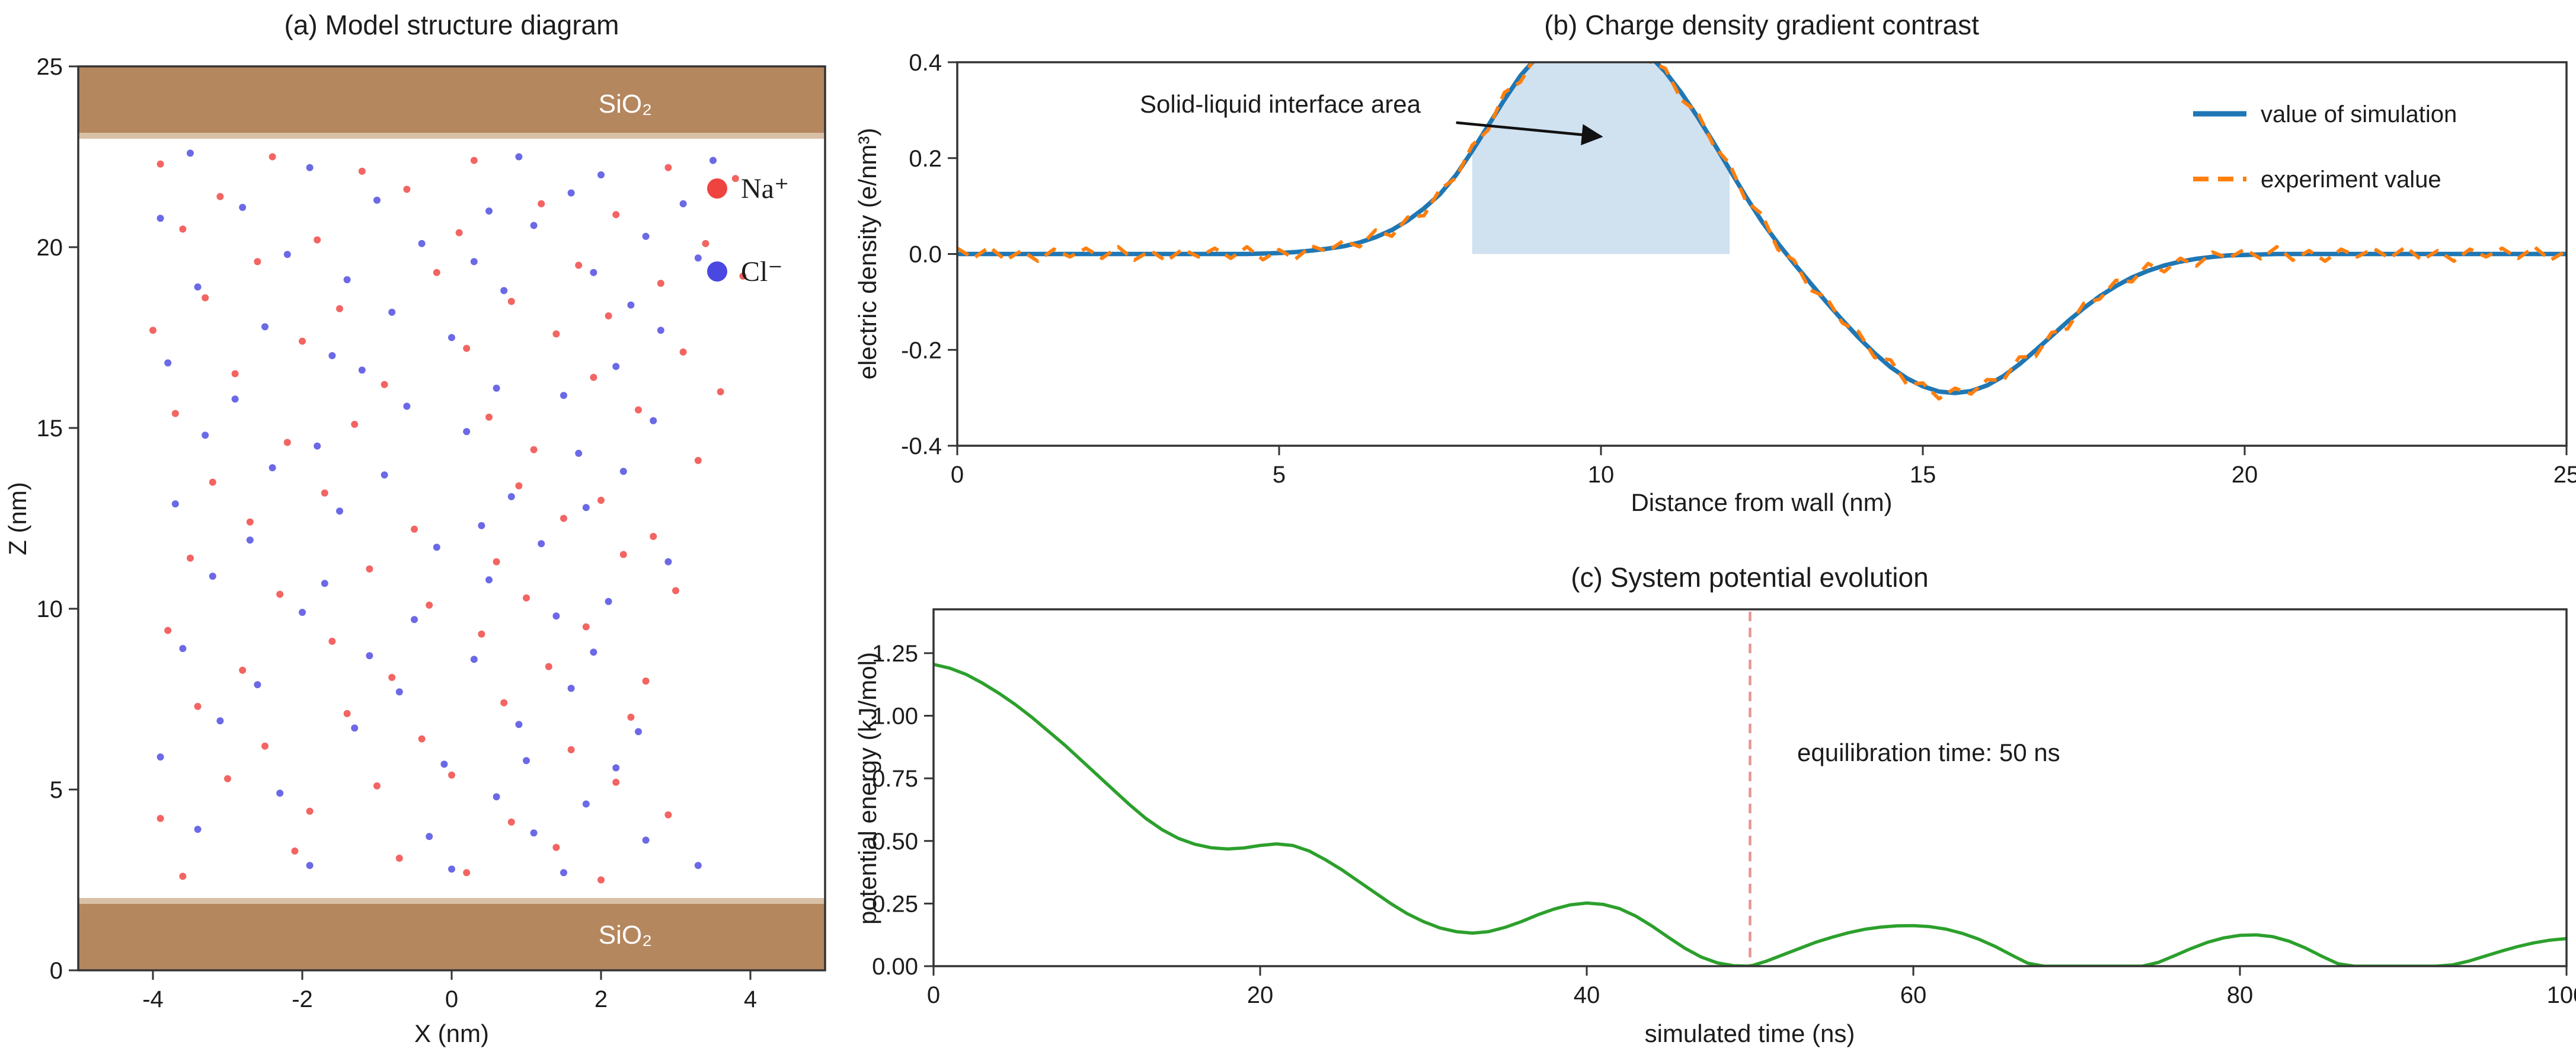  What do you see at coordinates (17, 518) in the screenshot?
I see `panel-a-ylabel: Z (nm)` at bounding box center [17, 518].